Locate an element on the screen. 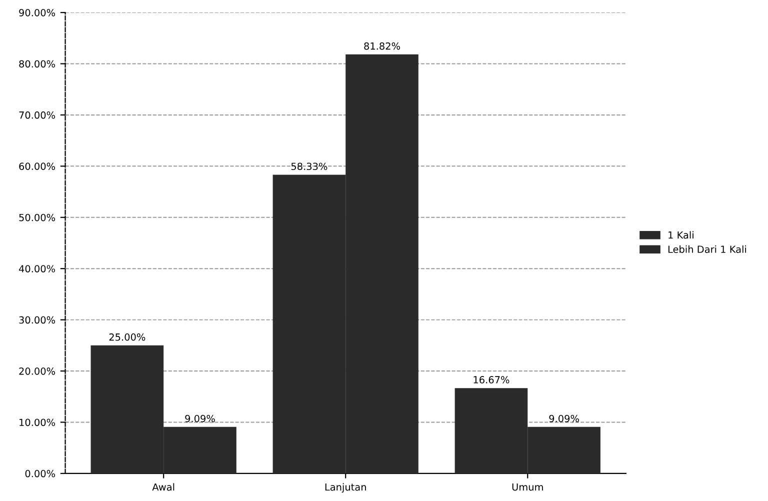 The height and width of the screenshot is (501, 768). y-tick-label: 0.00% is located at coordinates (40, 474).